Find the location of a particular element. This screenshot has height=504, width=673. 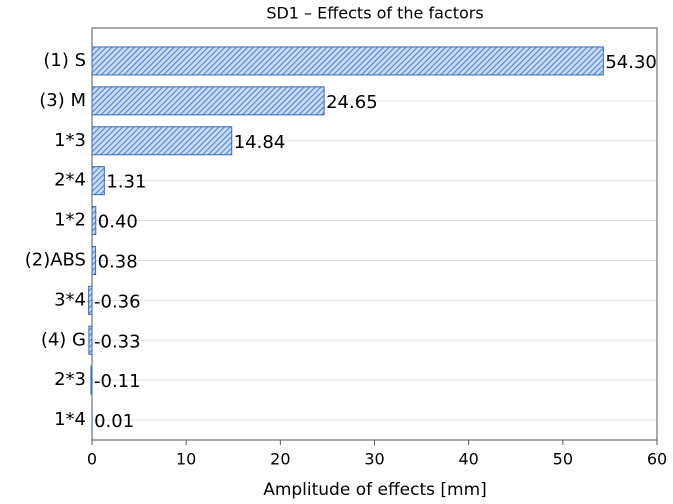

x-tick-label: 20 is located at coordinates (280, 459).